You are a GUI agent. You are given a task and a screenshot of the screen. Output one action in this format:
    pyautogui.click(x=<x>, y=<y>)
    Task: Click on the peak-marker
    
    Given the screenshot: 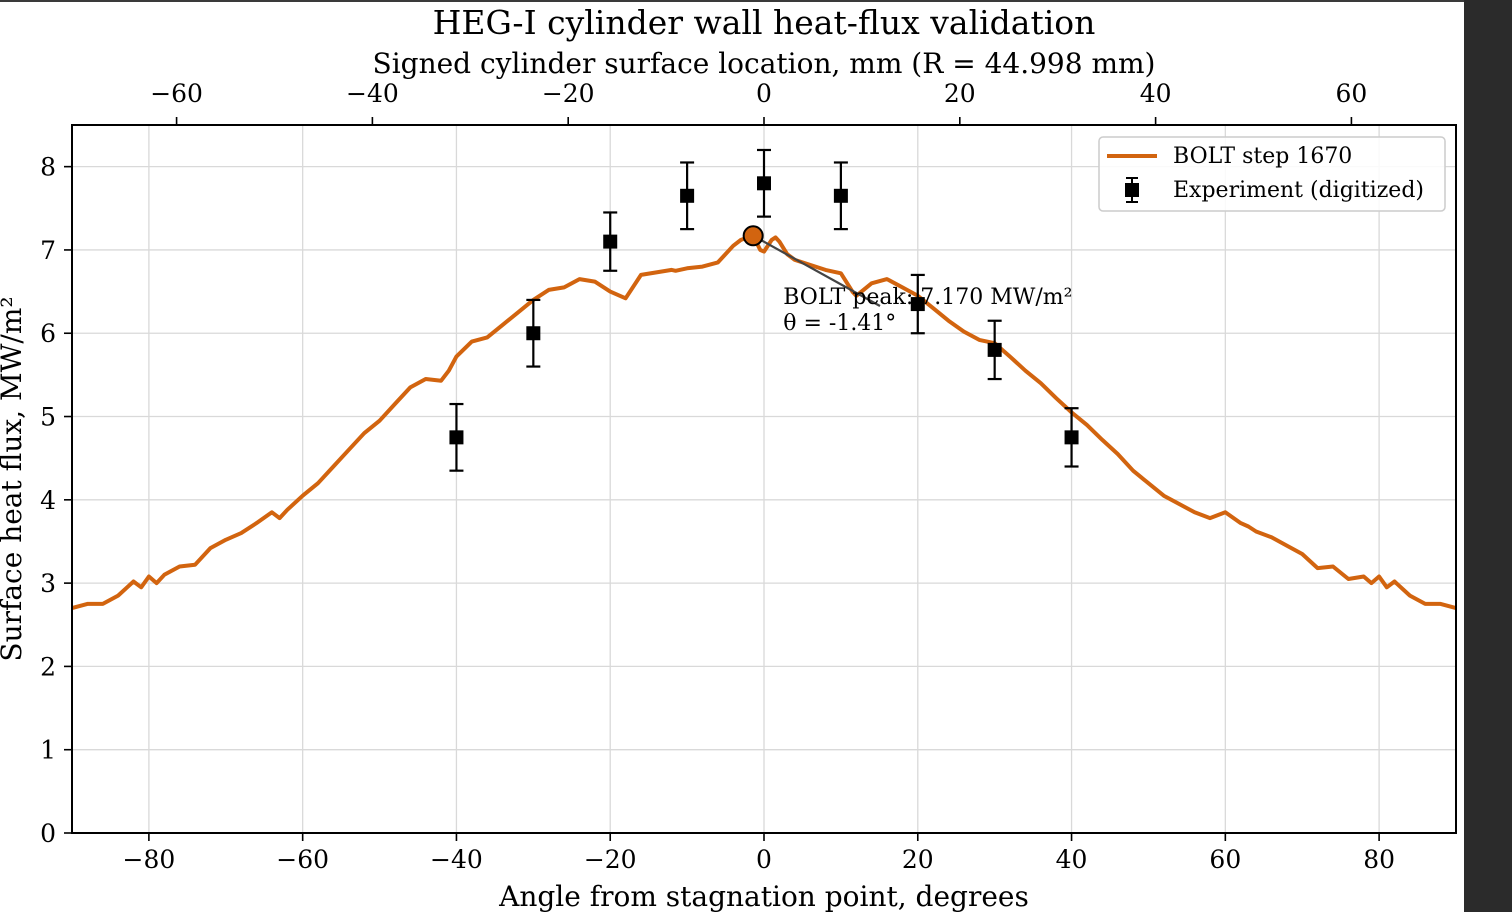 What is the action you would take?
    pyautogui.click(x=753, y=236)
    